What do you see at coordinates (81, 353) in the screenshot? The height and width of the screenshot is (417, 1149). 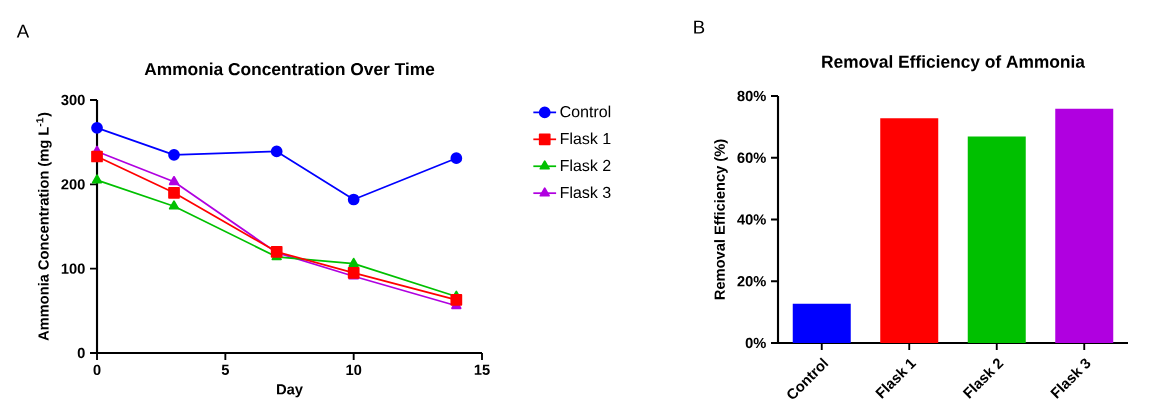 I see `y-tick-label: 0` at bounding box center [81, 353].